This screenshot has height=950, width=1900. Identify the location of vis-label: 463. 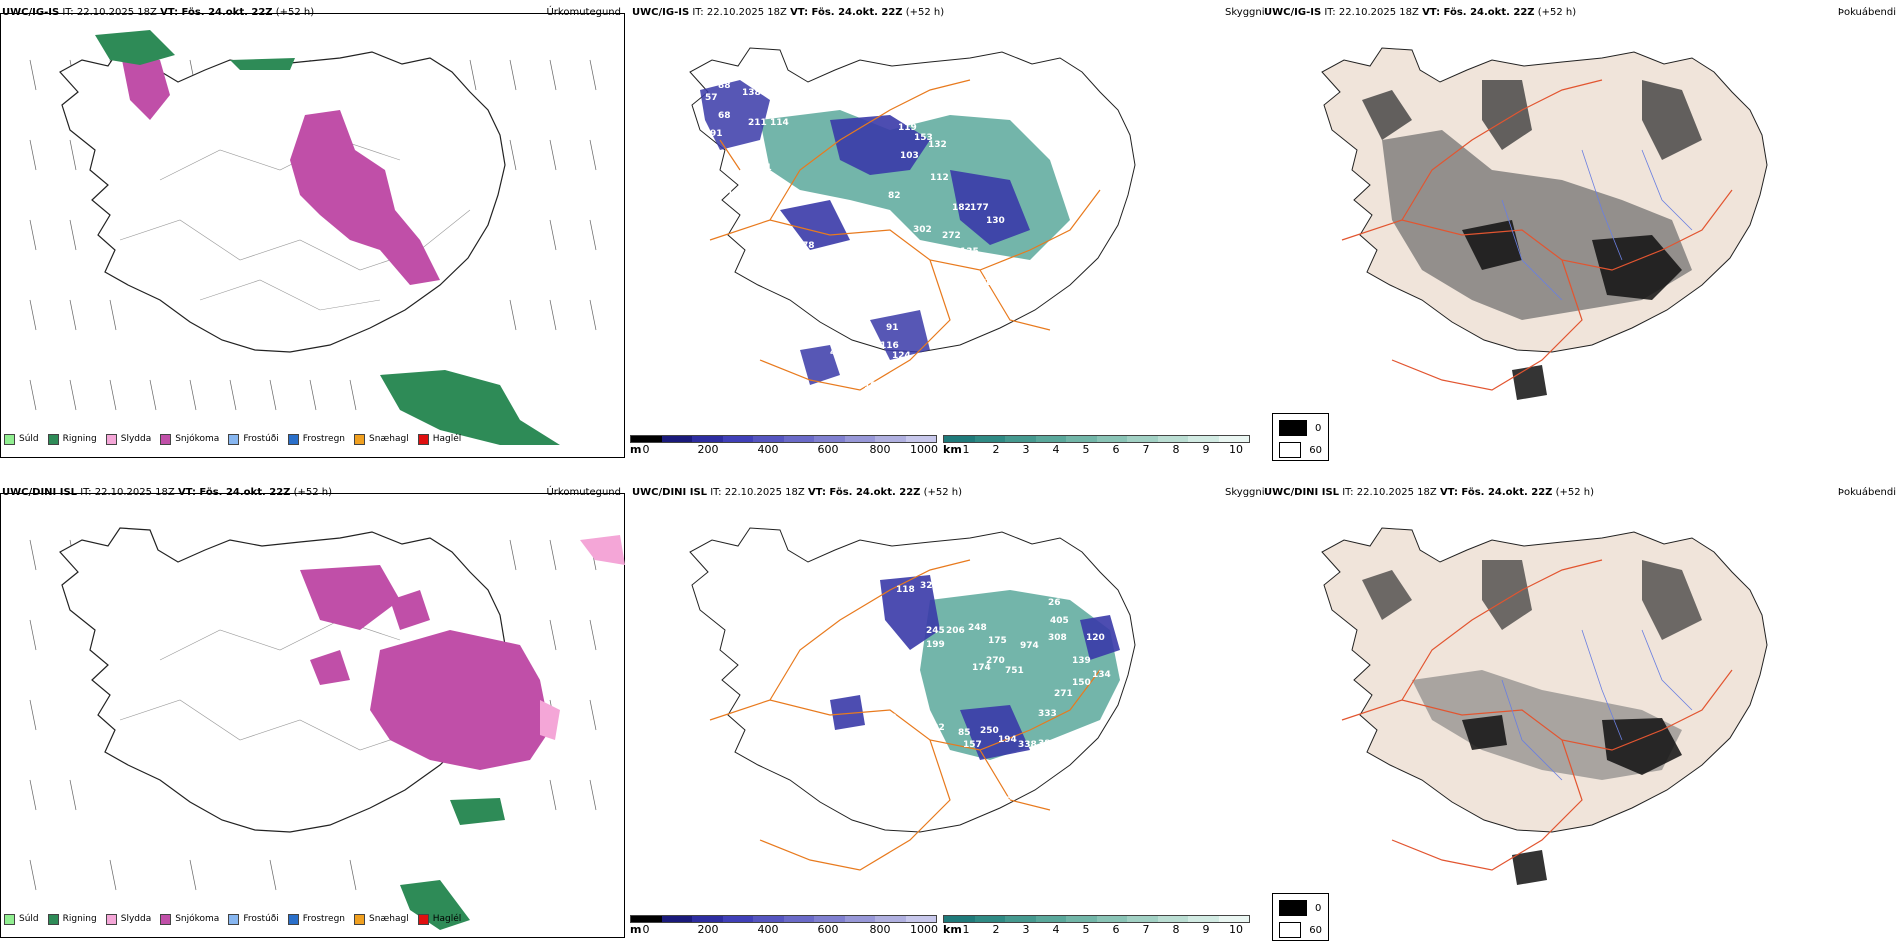
(1065, 754).